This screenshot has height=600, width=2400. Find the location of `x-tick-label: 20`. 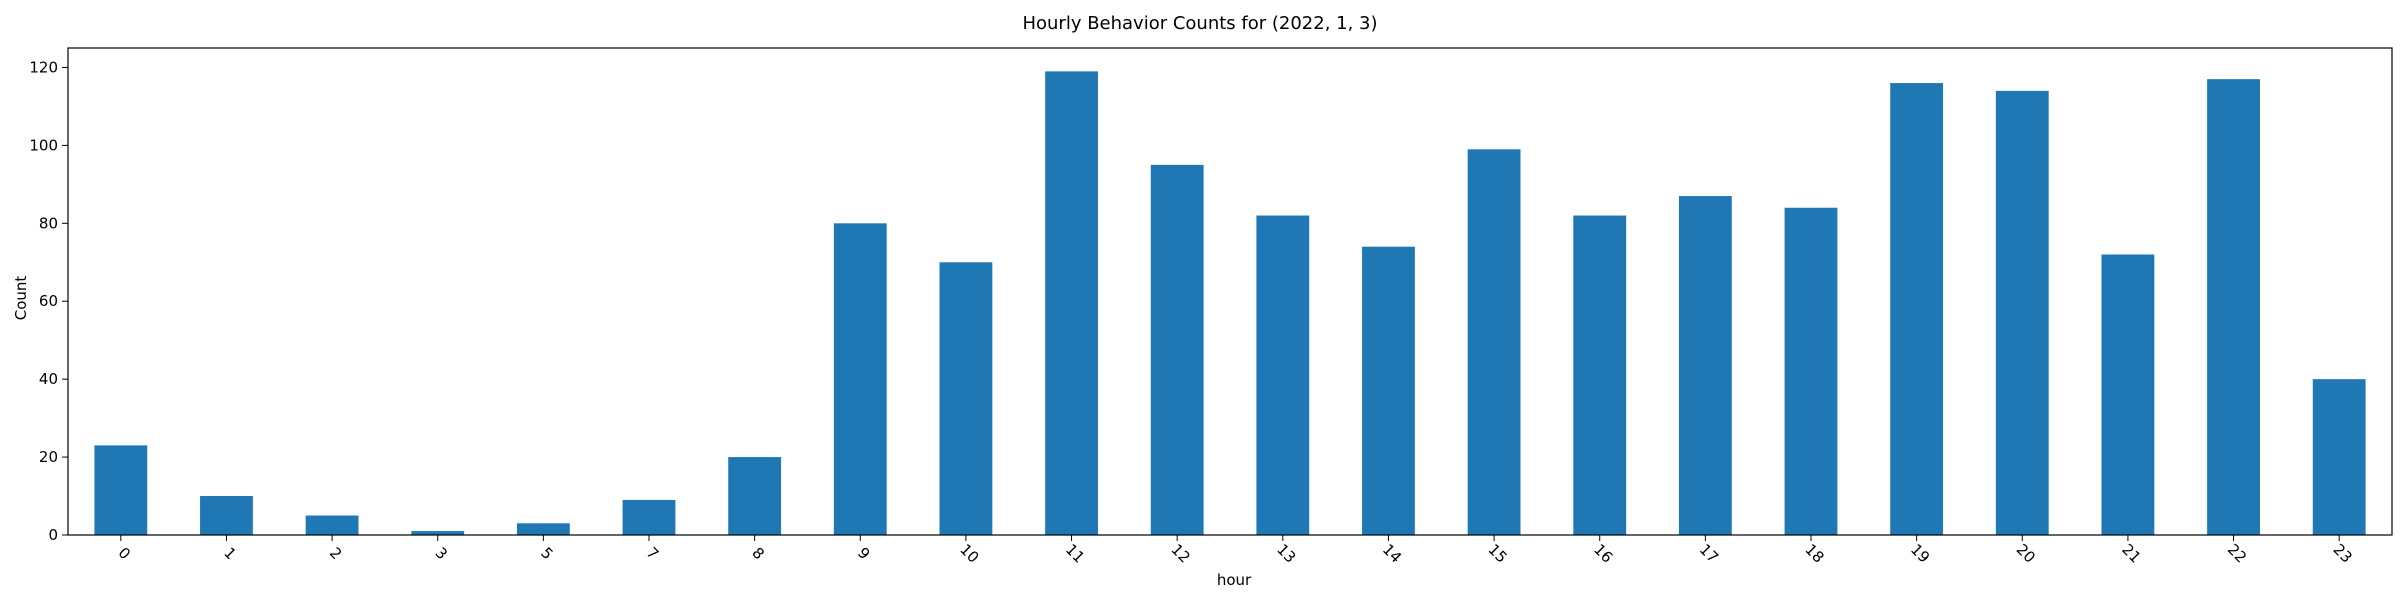

x-tick-label: 20 is located at coordinates (2026, 553).